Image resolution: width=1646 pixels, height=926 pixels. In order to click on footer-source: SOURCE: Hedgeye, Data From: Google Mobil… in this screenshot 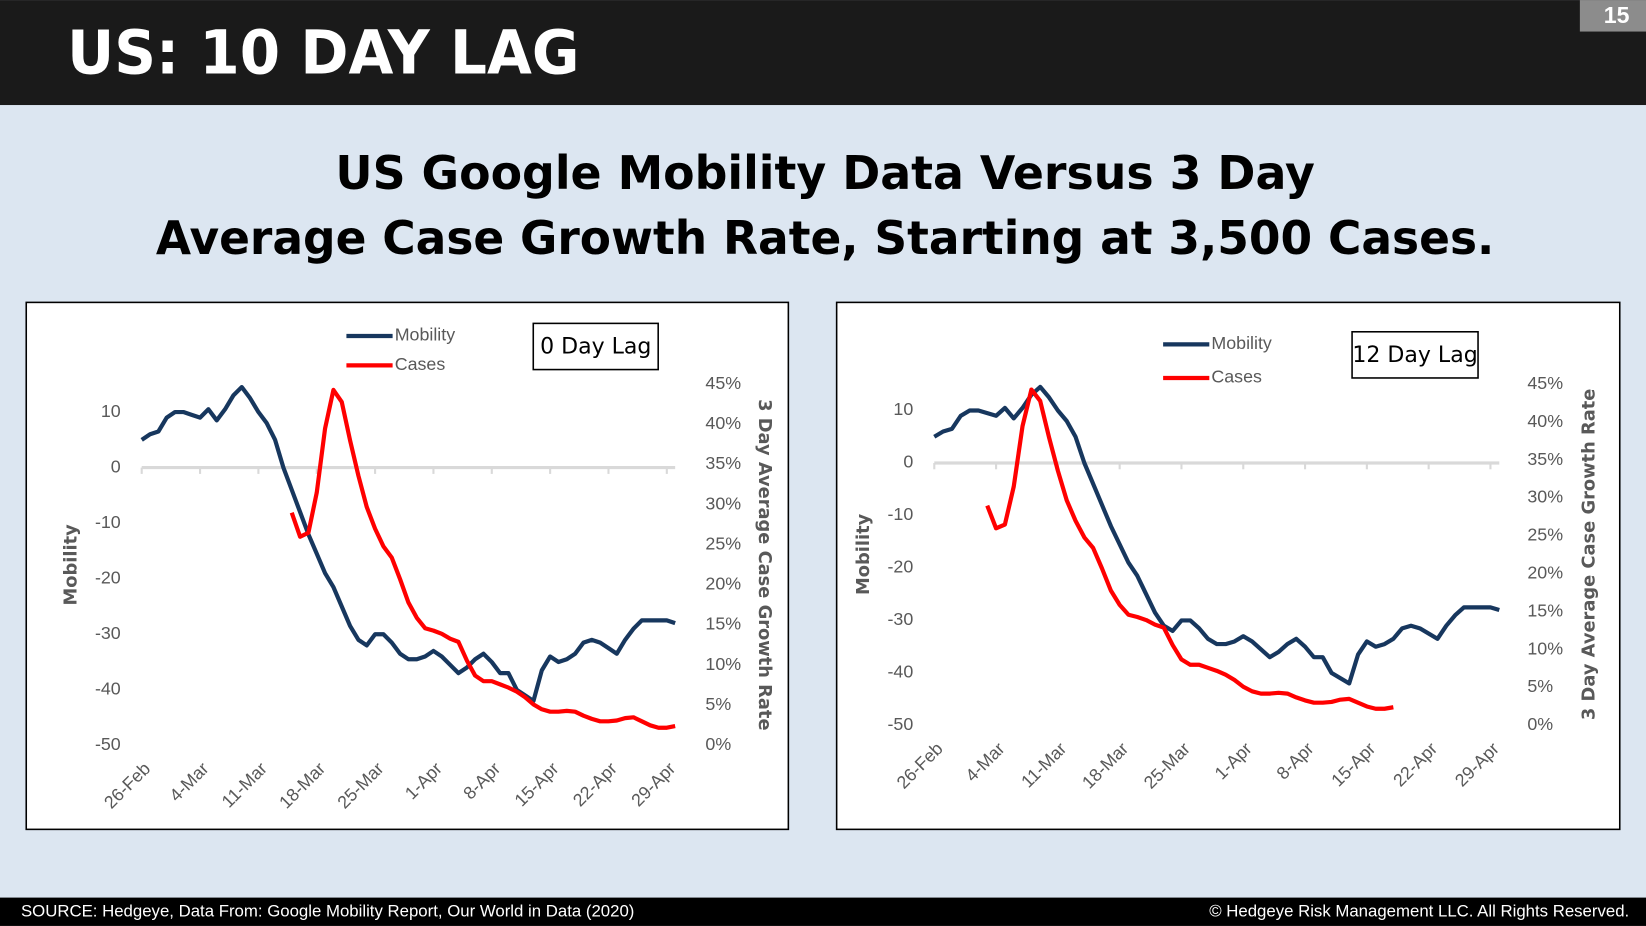, I will do `click(327, 911)`.